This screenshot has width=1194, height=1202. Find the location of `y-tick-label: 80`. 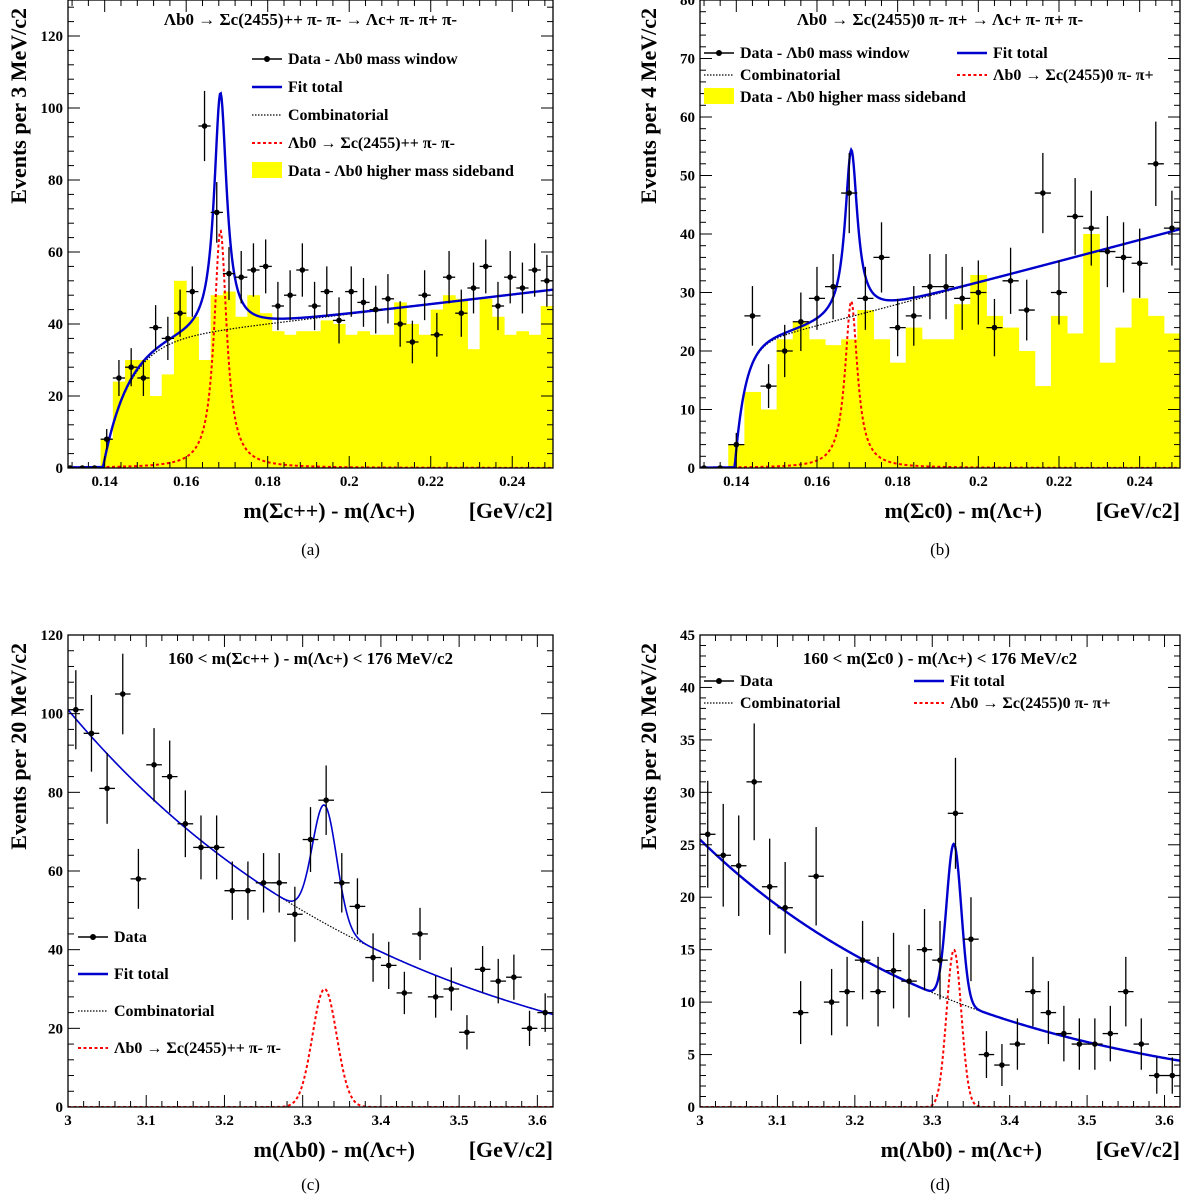

y-tick-label: 80 is located at coordinates (55, 181).